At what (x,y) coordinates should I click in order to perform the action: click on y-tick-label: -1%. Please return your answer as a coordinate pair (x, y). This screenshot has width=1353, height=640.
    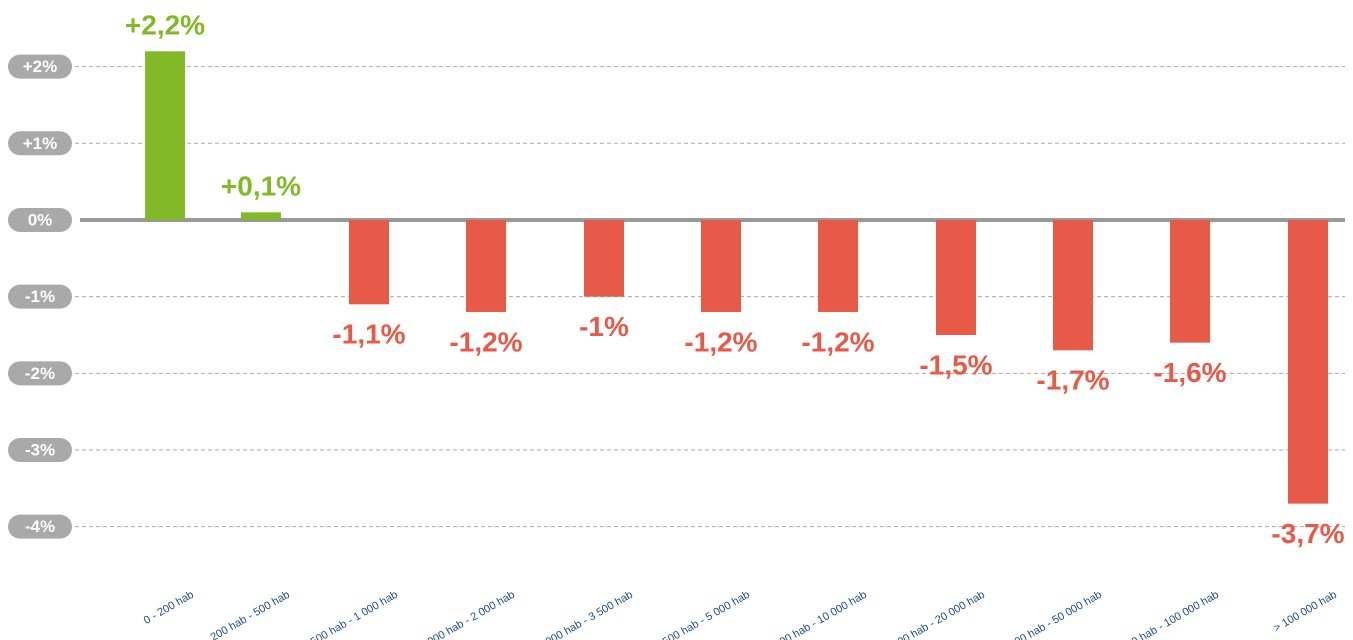
    Looking at the image, I should click on (40, 296).